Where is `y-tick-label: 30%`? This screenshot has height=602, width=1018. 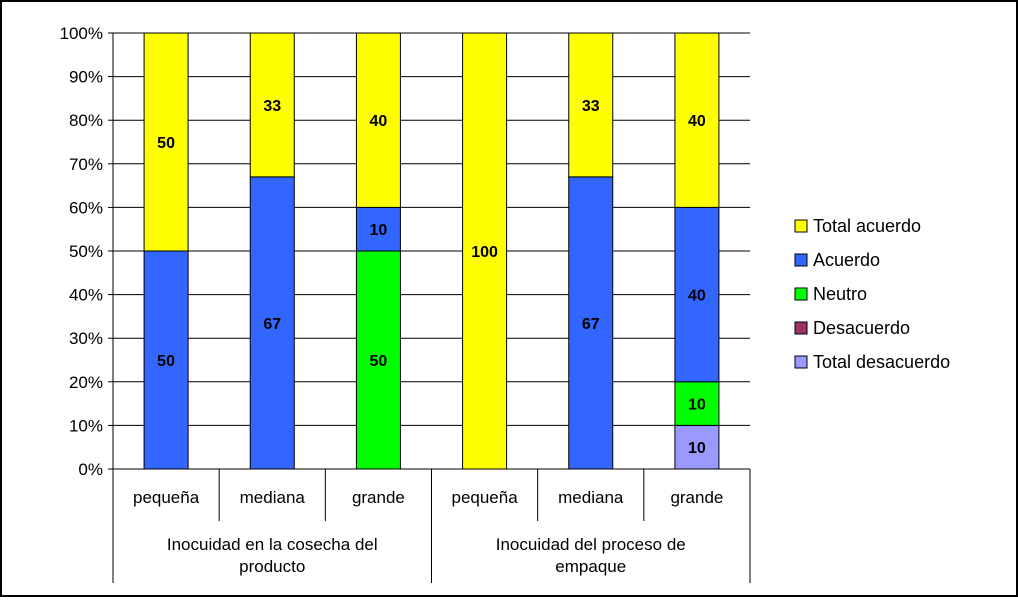
y-tick-label: 30% is located at coordinates (86, 338).